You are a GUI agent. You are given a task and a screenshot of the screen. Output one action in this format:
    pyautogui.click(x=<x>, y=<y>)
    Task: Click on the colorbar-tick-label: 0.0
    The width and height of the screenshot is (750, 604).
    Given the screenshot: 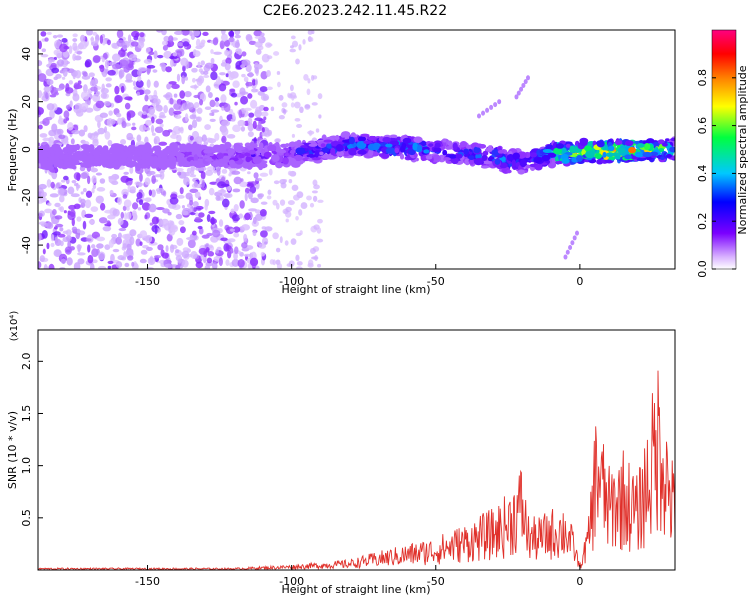 What is the action you would take?
    pyautogui.click(x=702, y=269)
    